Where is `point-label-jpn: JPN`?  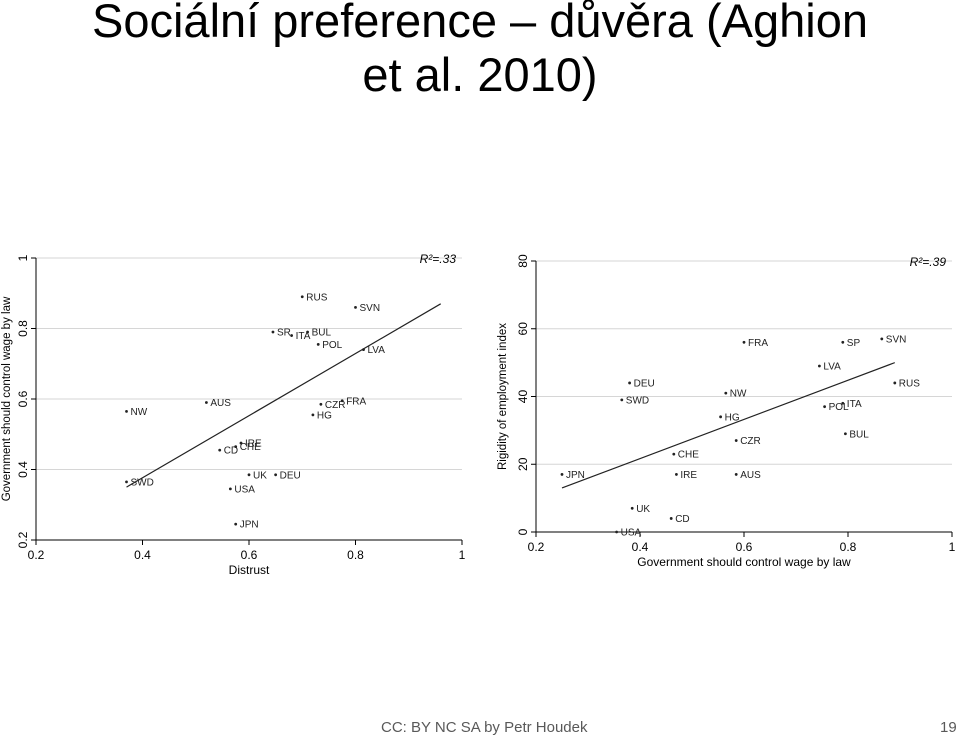
point-label-jpn: JPN is located at coordinates (575, 475).